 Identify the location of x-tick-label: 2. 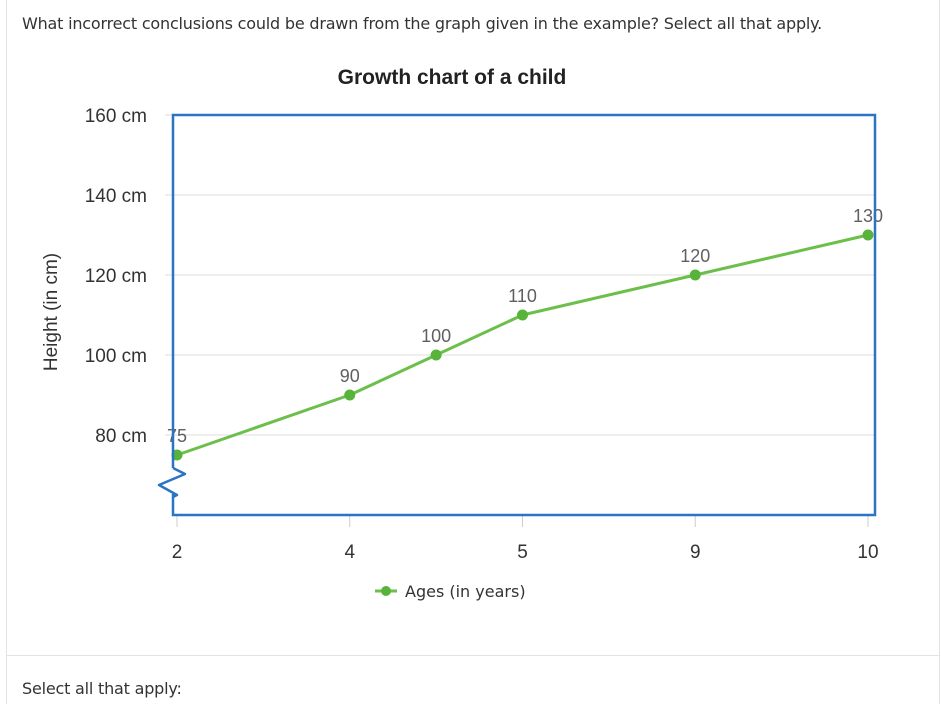
(177, 552).